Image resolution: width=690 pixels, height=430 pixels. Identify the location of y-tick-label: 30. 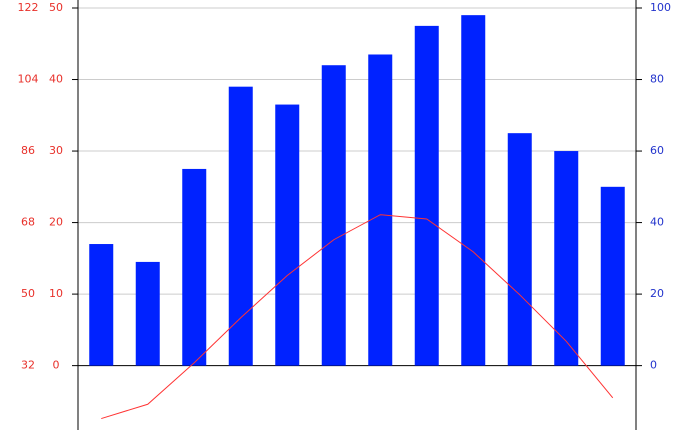
(56, 150).